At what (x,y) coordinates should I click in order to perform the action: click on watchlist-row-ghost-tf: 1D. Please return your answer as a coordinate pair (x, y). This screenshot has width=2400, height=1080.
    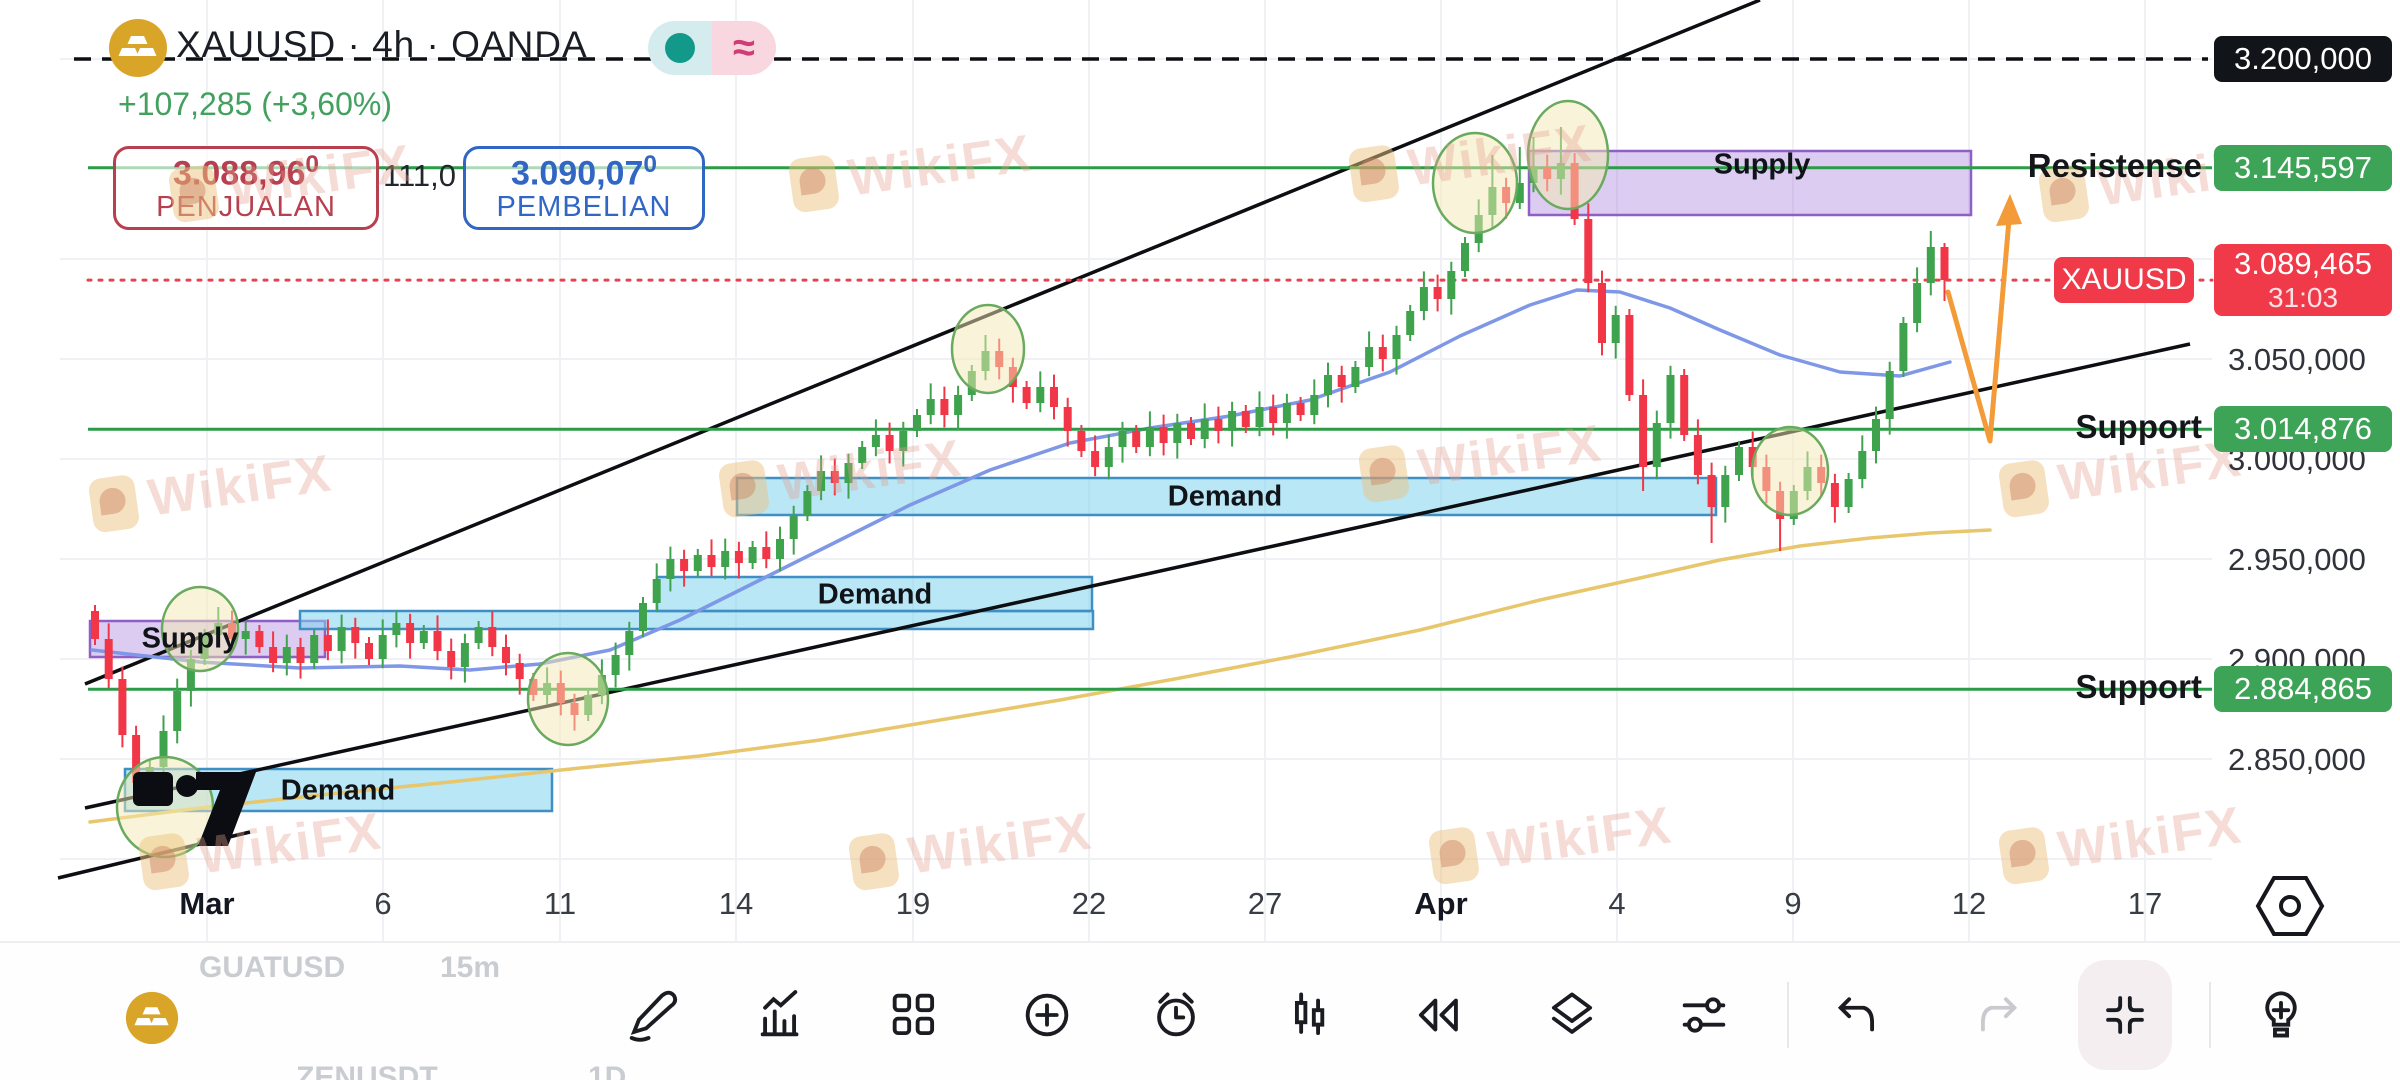
    Looking at the image, I should click on (607, 1070).